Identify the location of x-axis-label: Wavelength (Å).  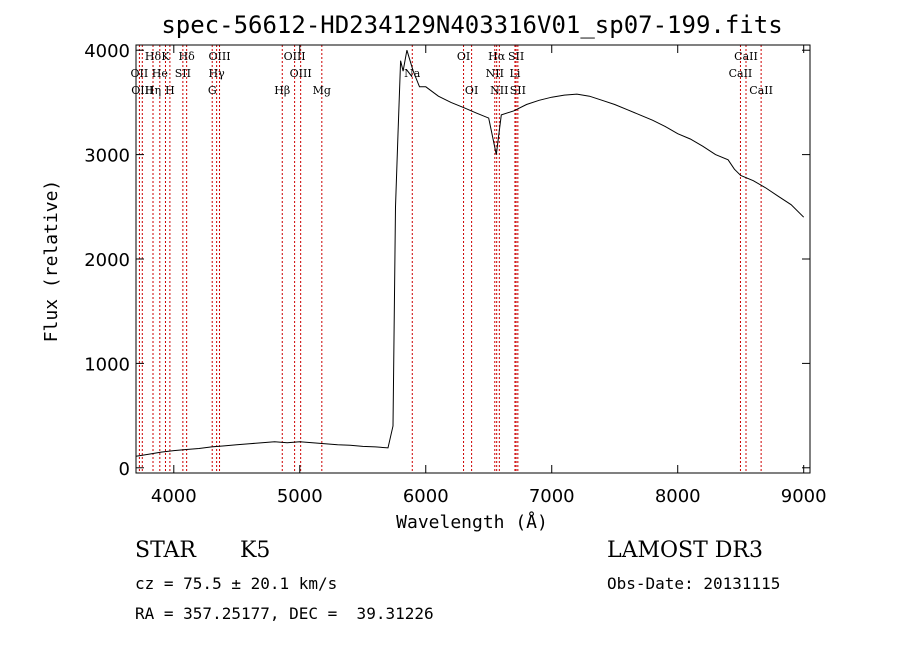
(472, 522).